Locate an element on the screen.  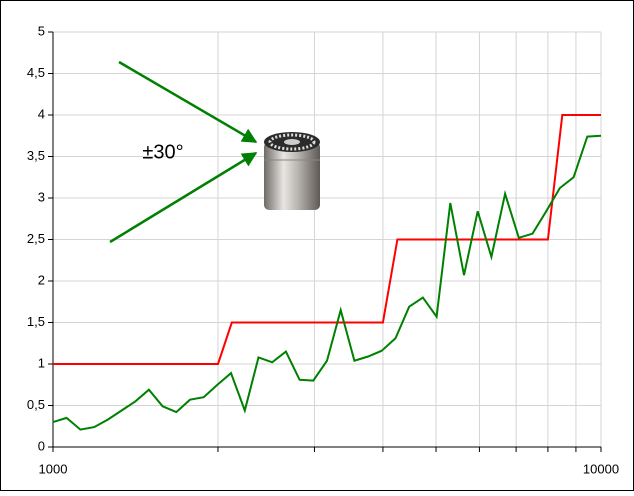
y-tick-label: 4 is located at coordinates (41, 113).